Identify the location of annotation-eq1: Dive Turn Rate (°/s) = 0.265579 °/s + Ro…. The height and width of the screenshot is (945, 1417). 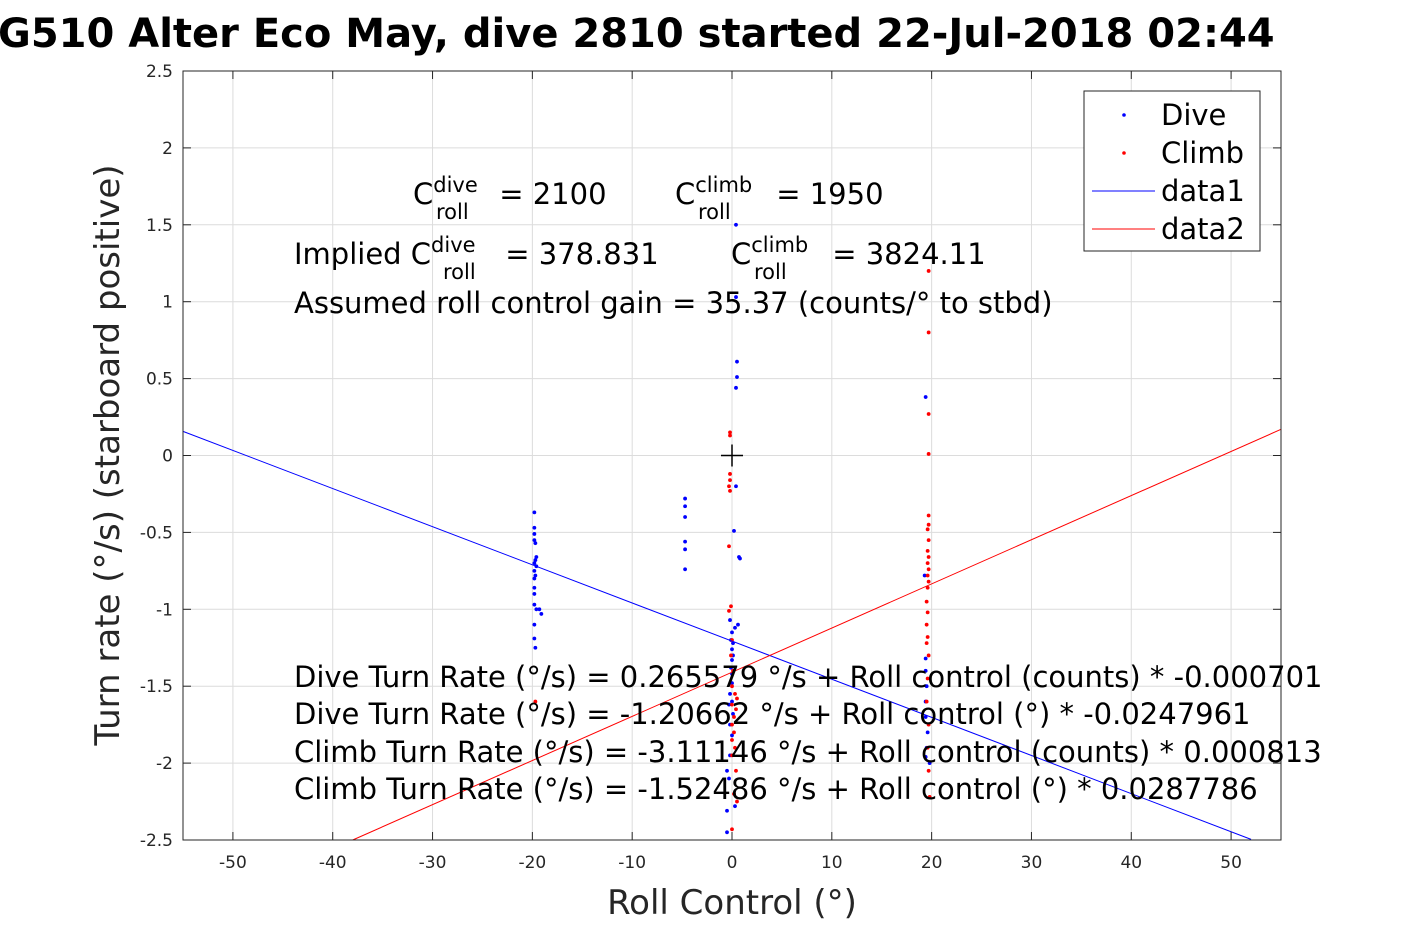
(808, 677).